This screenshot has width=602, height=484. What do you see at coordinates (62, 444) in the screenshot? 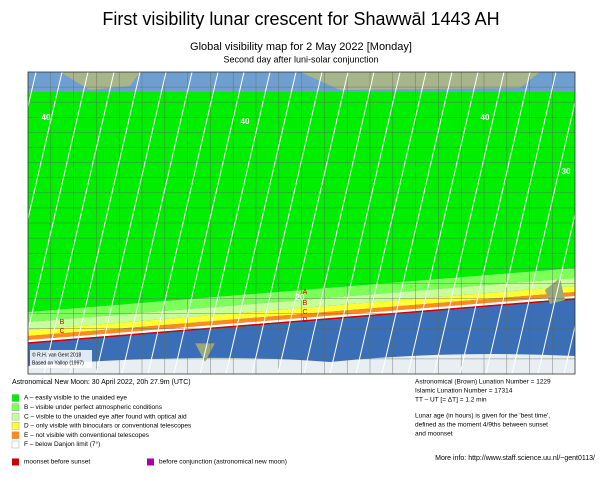
I see `legend-label: F – below Danjon limit (7°)` at bounding box center [62, 444].